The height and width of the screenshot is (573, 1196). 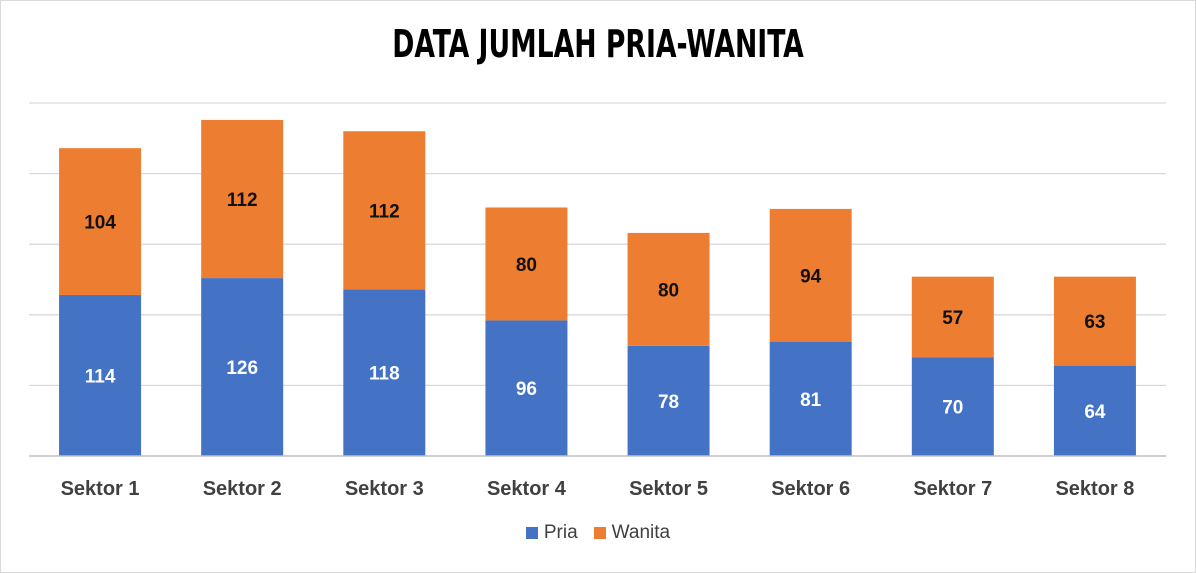 I want to click on x-tick-label: Sektor 1, so click(x=100, y=489).